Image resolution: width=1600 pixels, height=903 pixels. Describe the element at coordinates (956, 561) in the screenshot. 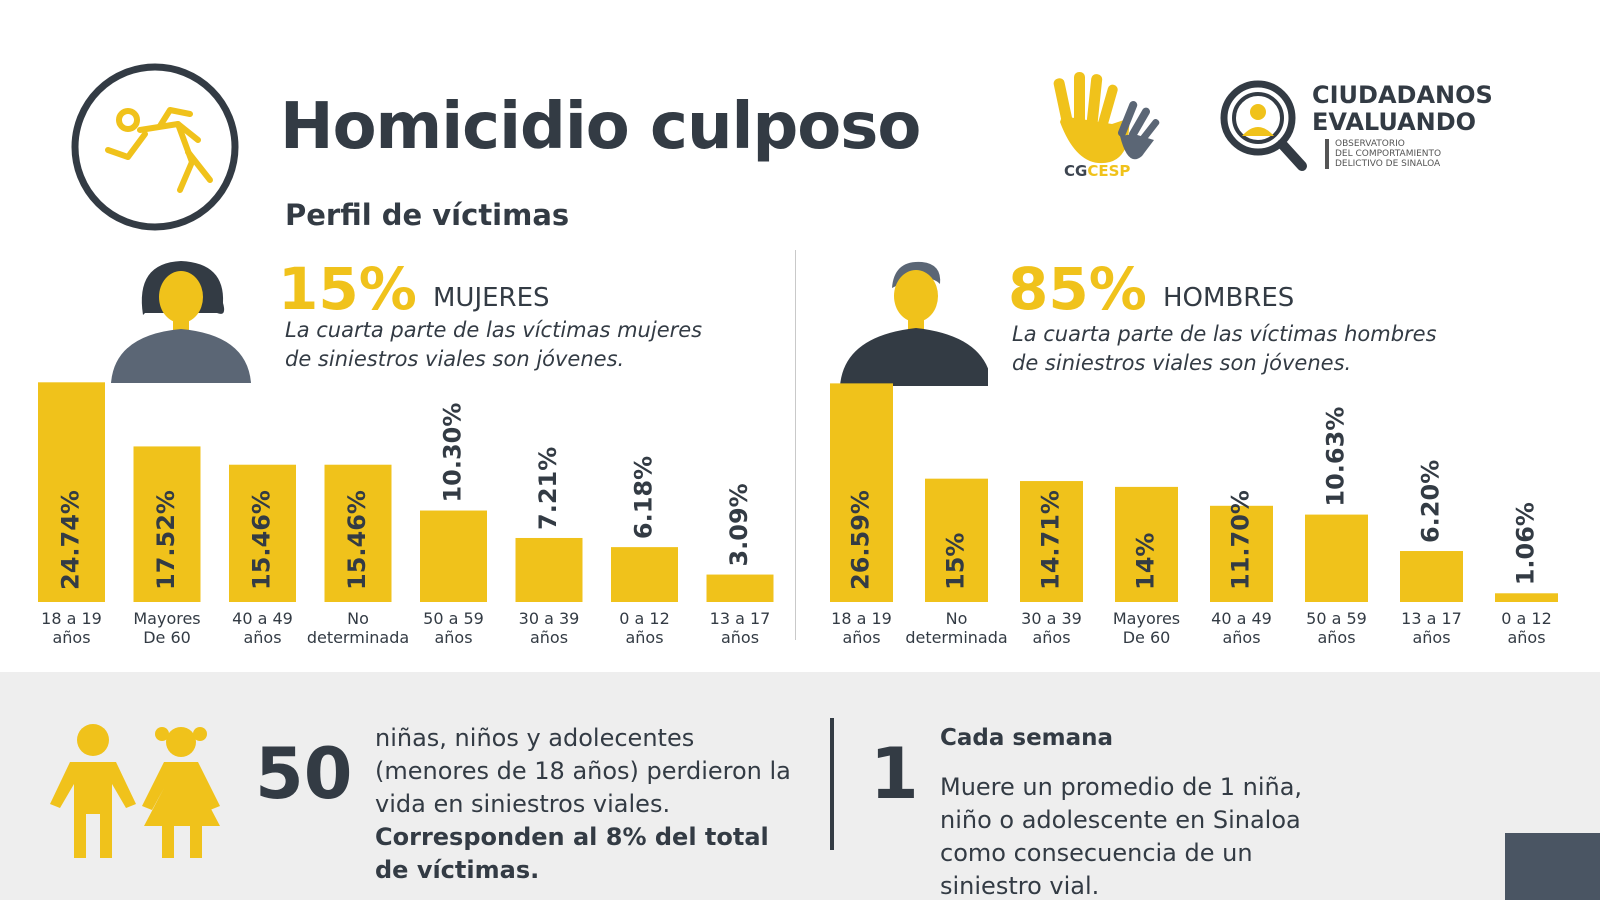

I see `bar-value-label: 15%` at that location.